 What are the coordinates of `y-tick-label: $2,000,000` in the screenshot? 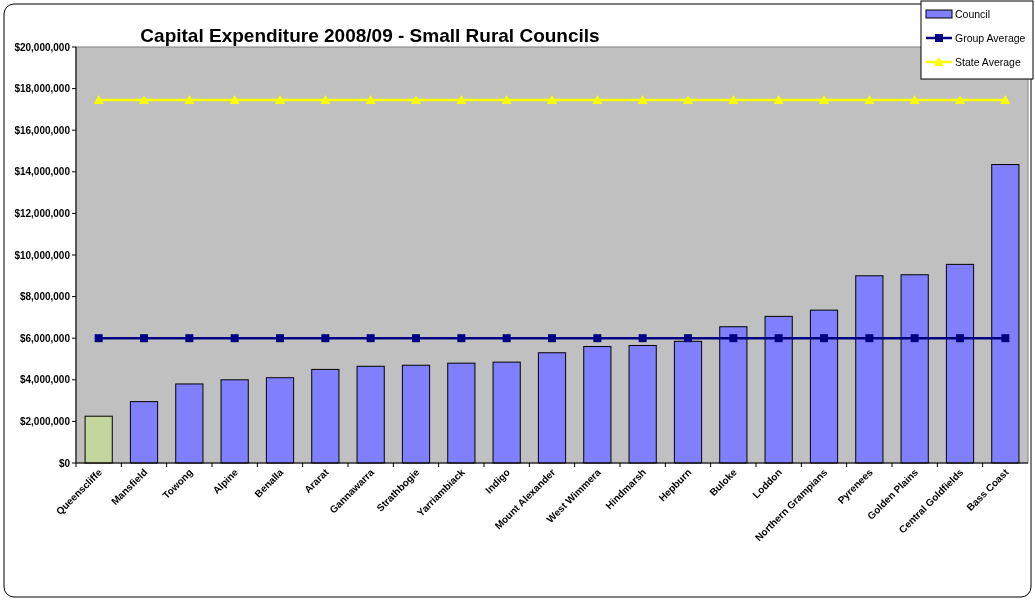 It's located at (45, 421).